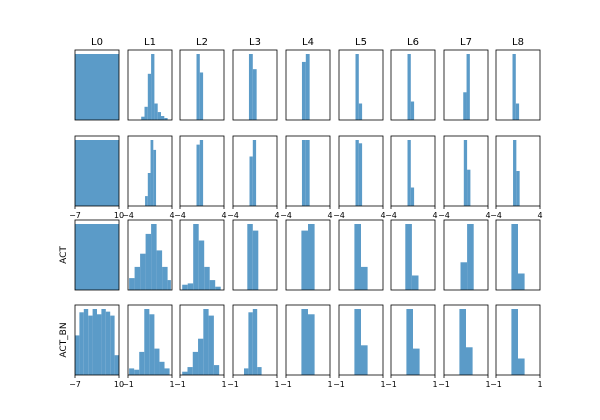 This screenshot has height=420, width=600. What do you see at coordinates (202, 42) in the screenshot?
I see `column-title: L2` at bounding box center [202, 42].